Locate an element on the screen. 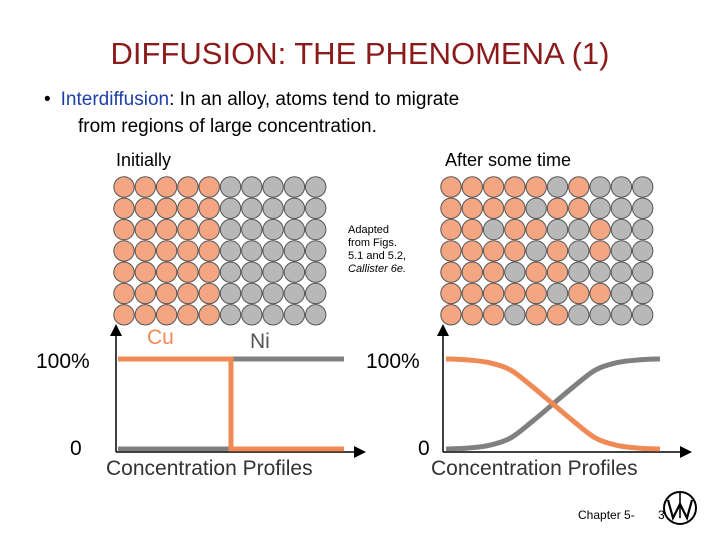 The height and width of the screenshot is (540, 720). slide-title: DIFFUSION: THE PHENOMENA (1) is located at coordinates (360, 53).